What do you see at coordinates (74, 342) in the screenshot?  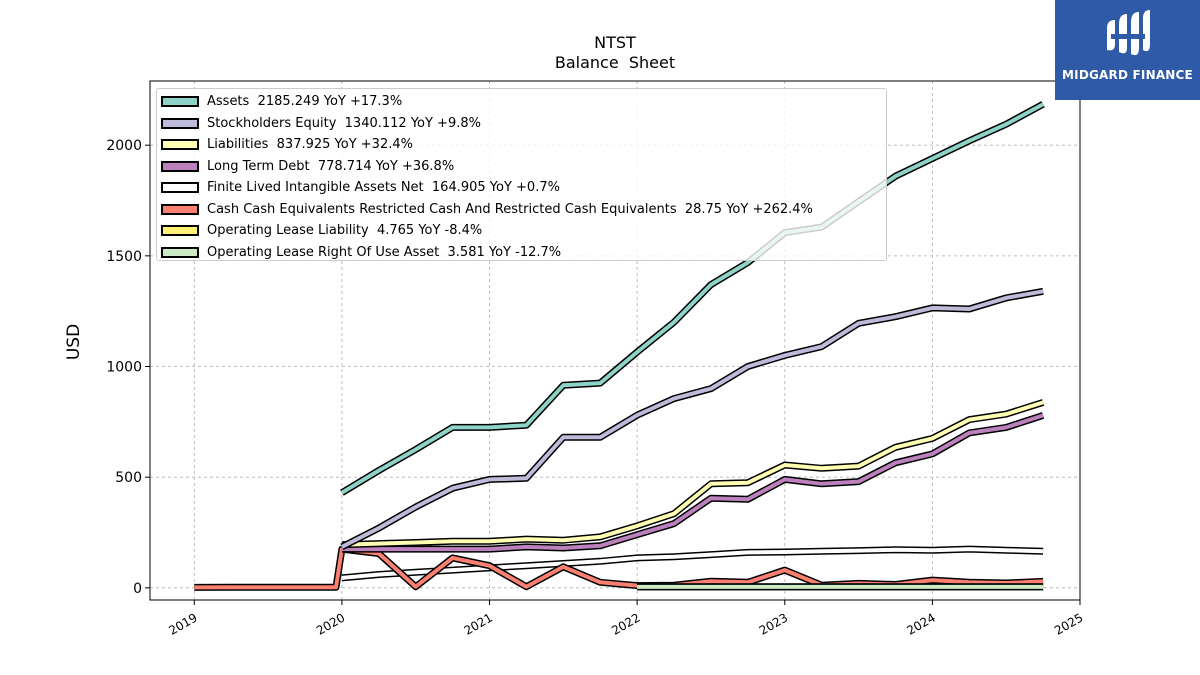 I see `y-axis-label: USD` at bounding box center [74, 342].